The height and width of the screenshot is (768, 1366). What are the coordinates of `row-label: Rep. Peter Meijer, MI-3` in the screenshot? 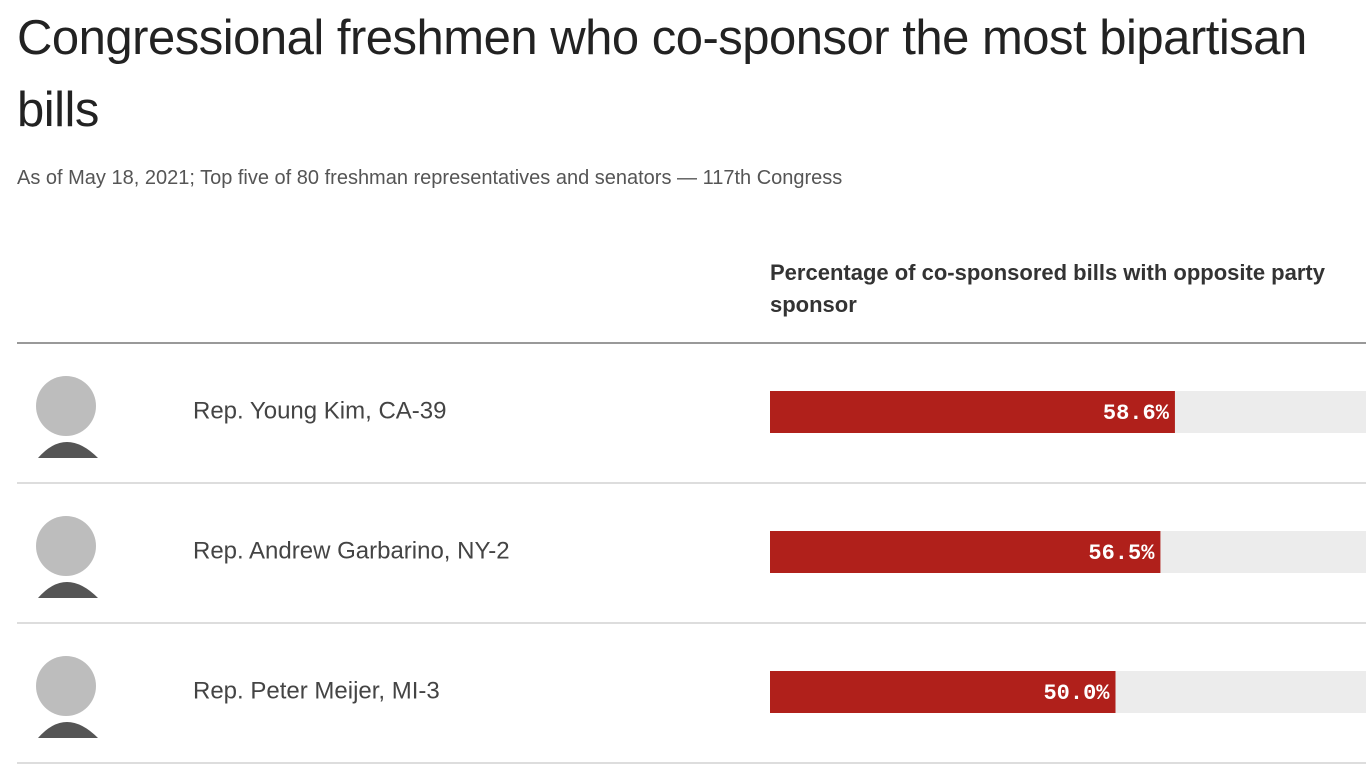 It's located at (316, 690).